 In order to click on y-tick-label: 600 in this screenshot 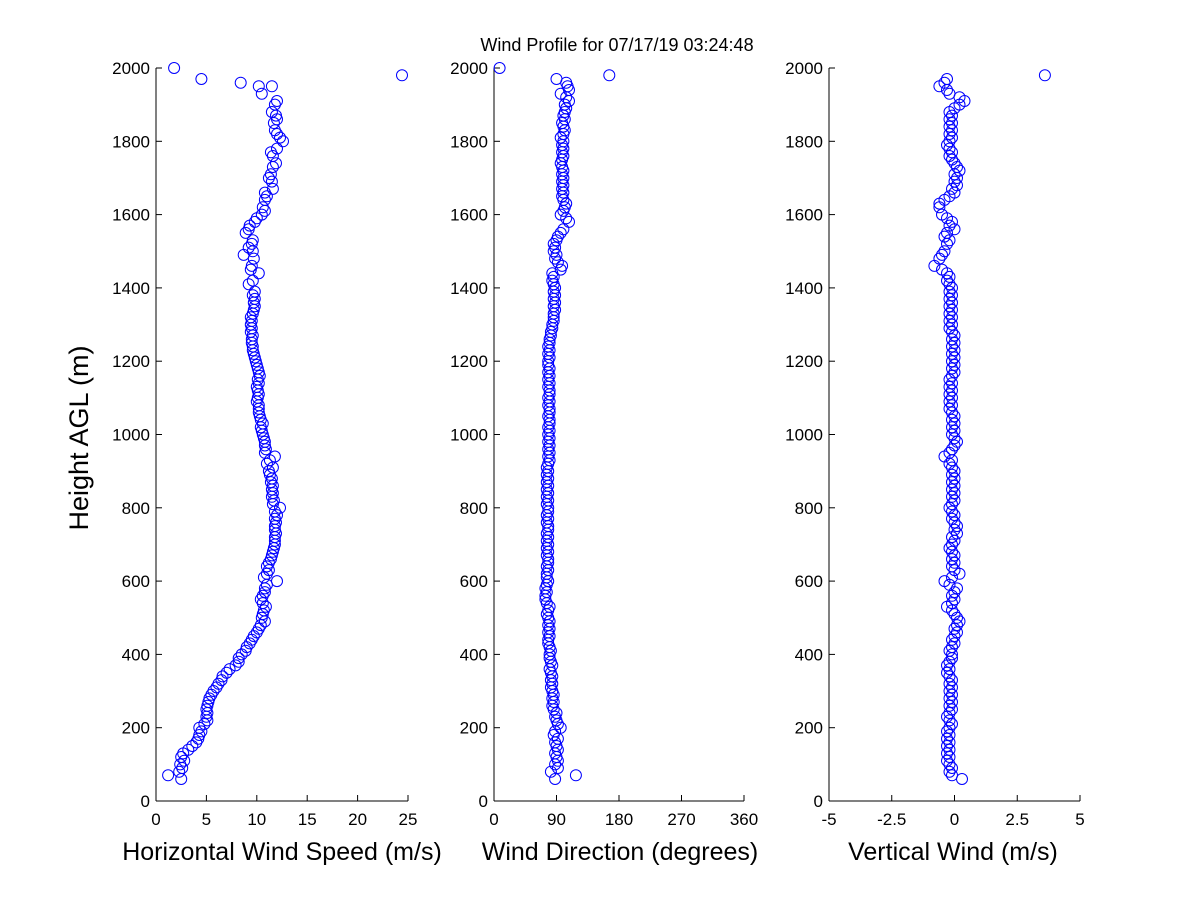, I will do `click(809, 581)`.